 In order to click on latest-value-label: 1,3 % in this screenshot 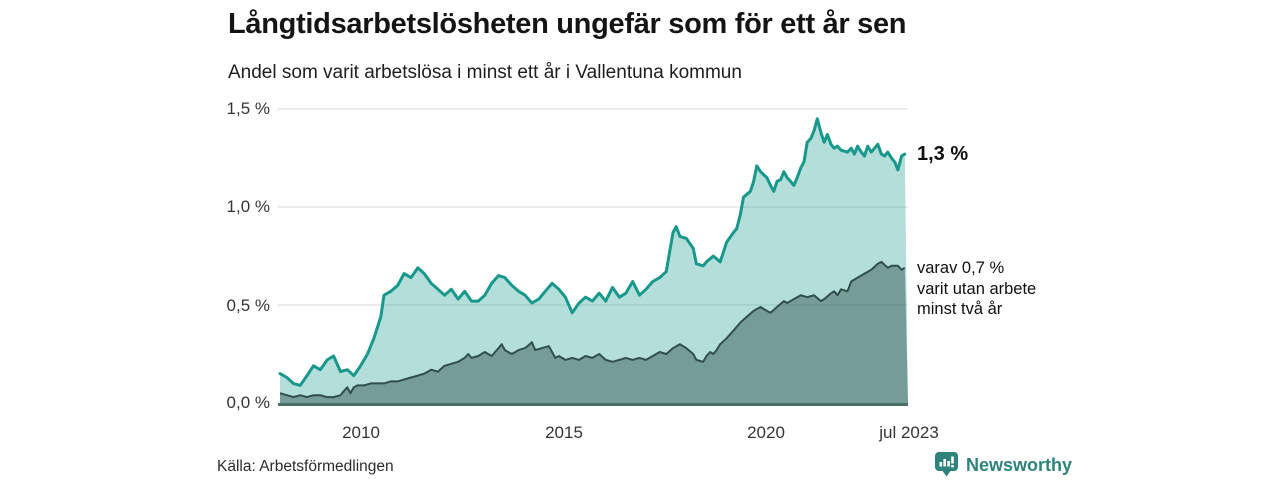, I will do `click(943, 154)`.